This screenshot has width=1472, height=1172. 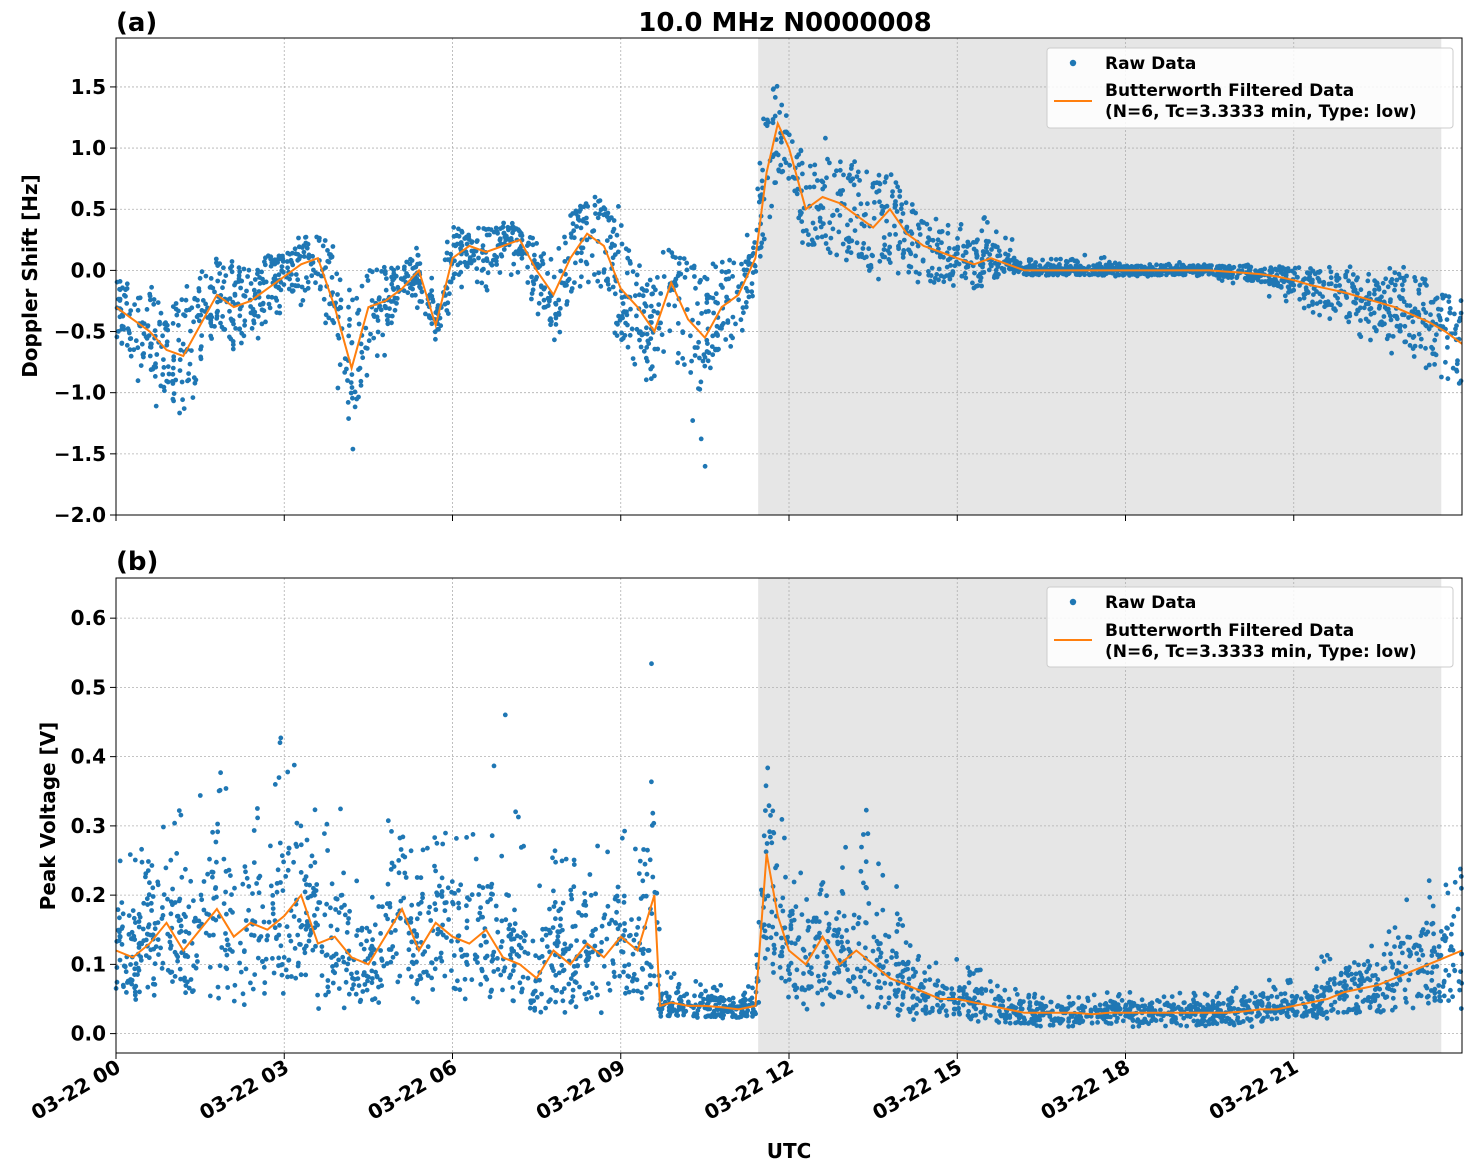 I want to click on legend-filtered-line2-a: (N=6, Tc=3.3333 min, Type: low), so click(x=1261, y=112).